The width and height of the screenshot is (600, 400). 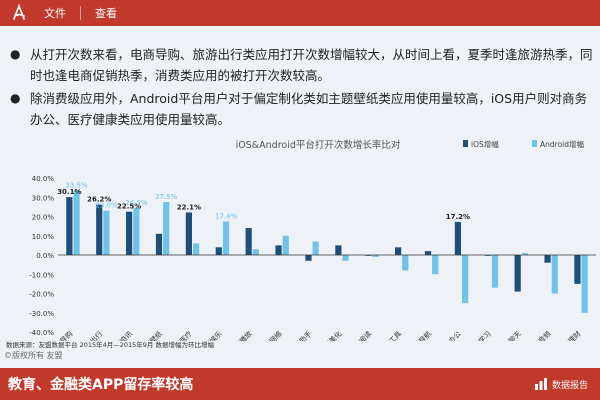 What do you see at coordinates (101, 385) in the screenshot?
I see `banner-title: 教育、金融类APP留存率较高` at bounding box center [101, 385].